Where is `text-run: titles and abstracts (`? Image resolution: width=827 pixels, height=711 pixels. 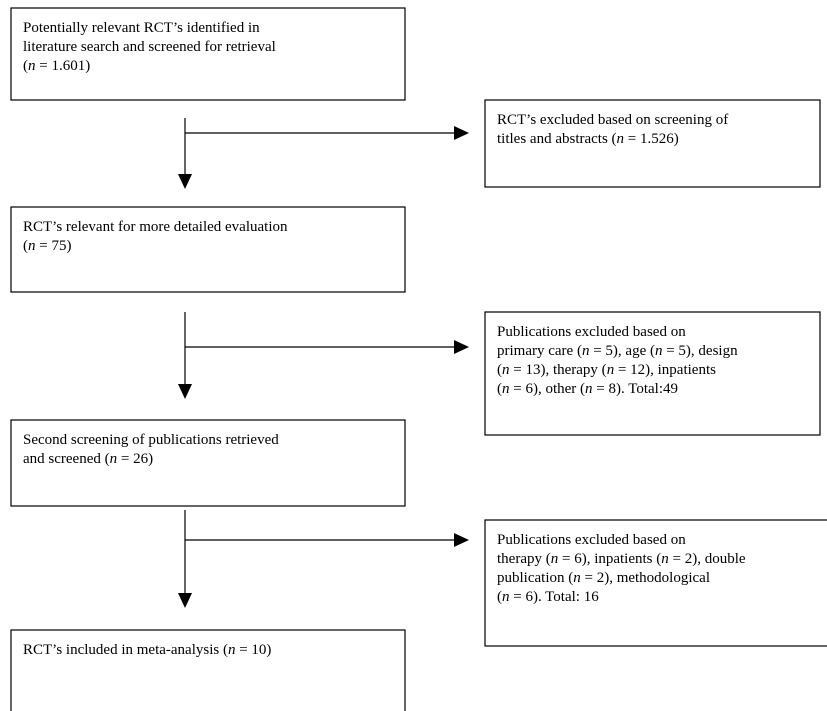 text-run: titles and abstracts ( is located at coordinates (557, 139).